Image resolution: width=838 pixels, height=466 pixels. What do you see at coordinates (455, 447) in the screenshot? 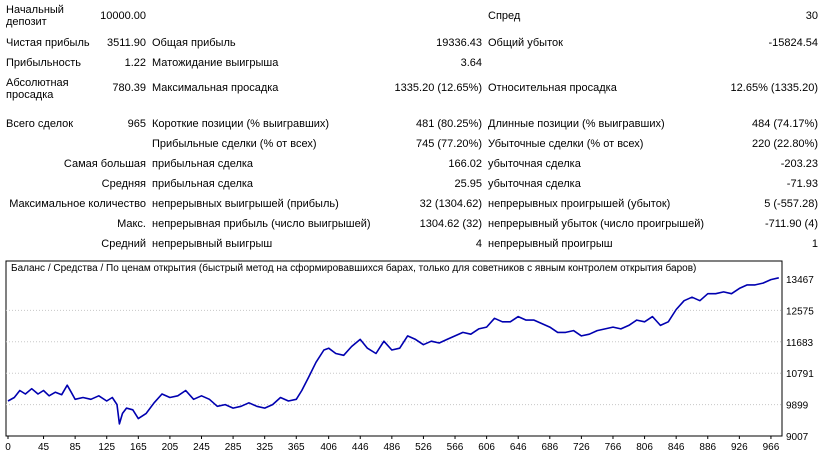
I see `x-tick-label: 566` at bounding box center [455, 447].